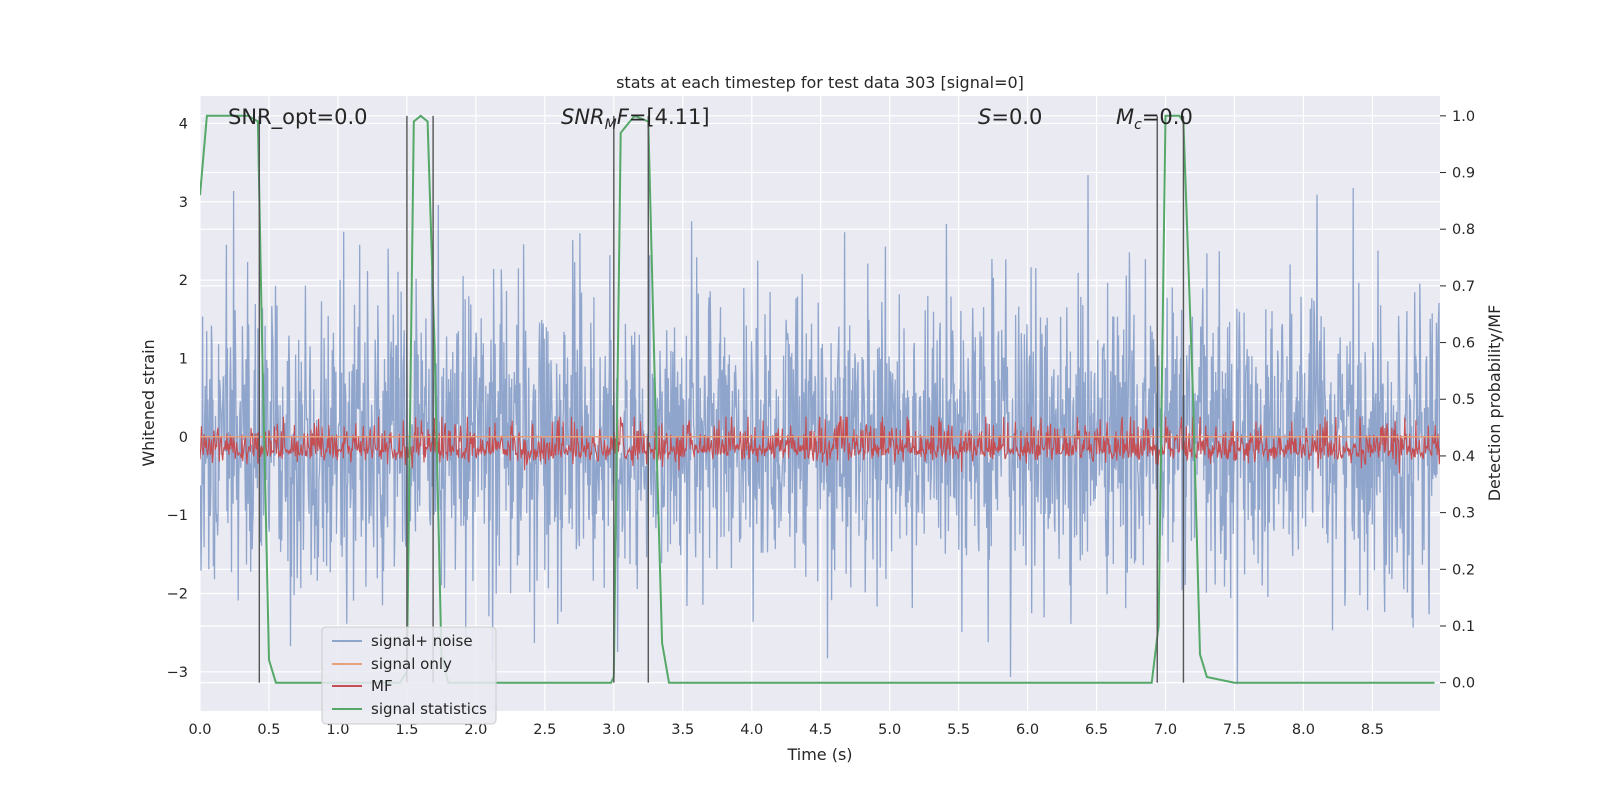  I want to click on annotation-snr-opt: SNR_opt=0.0, so click(298, 117).